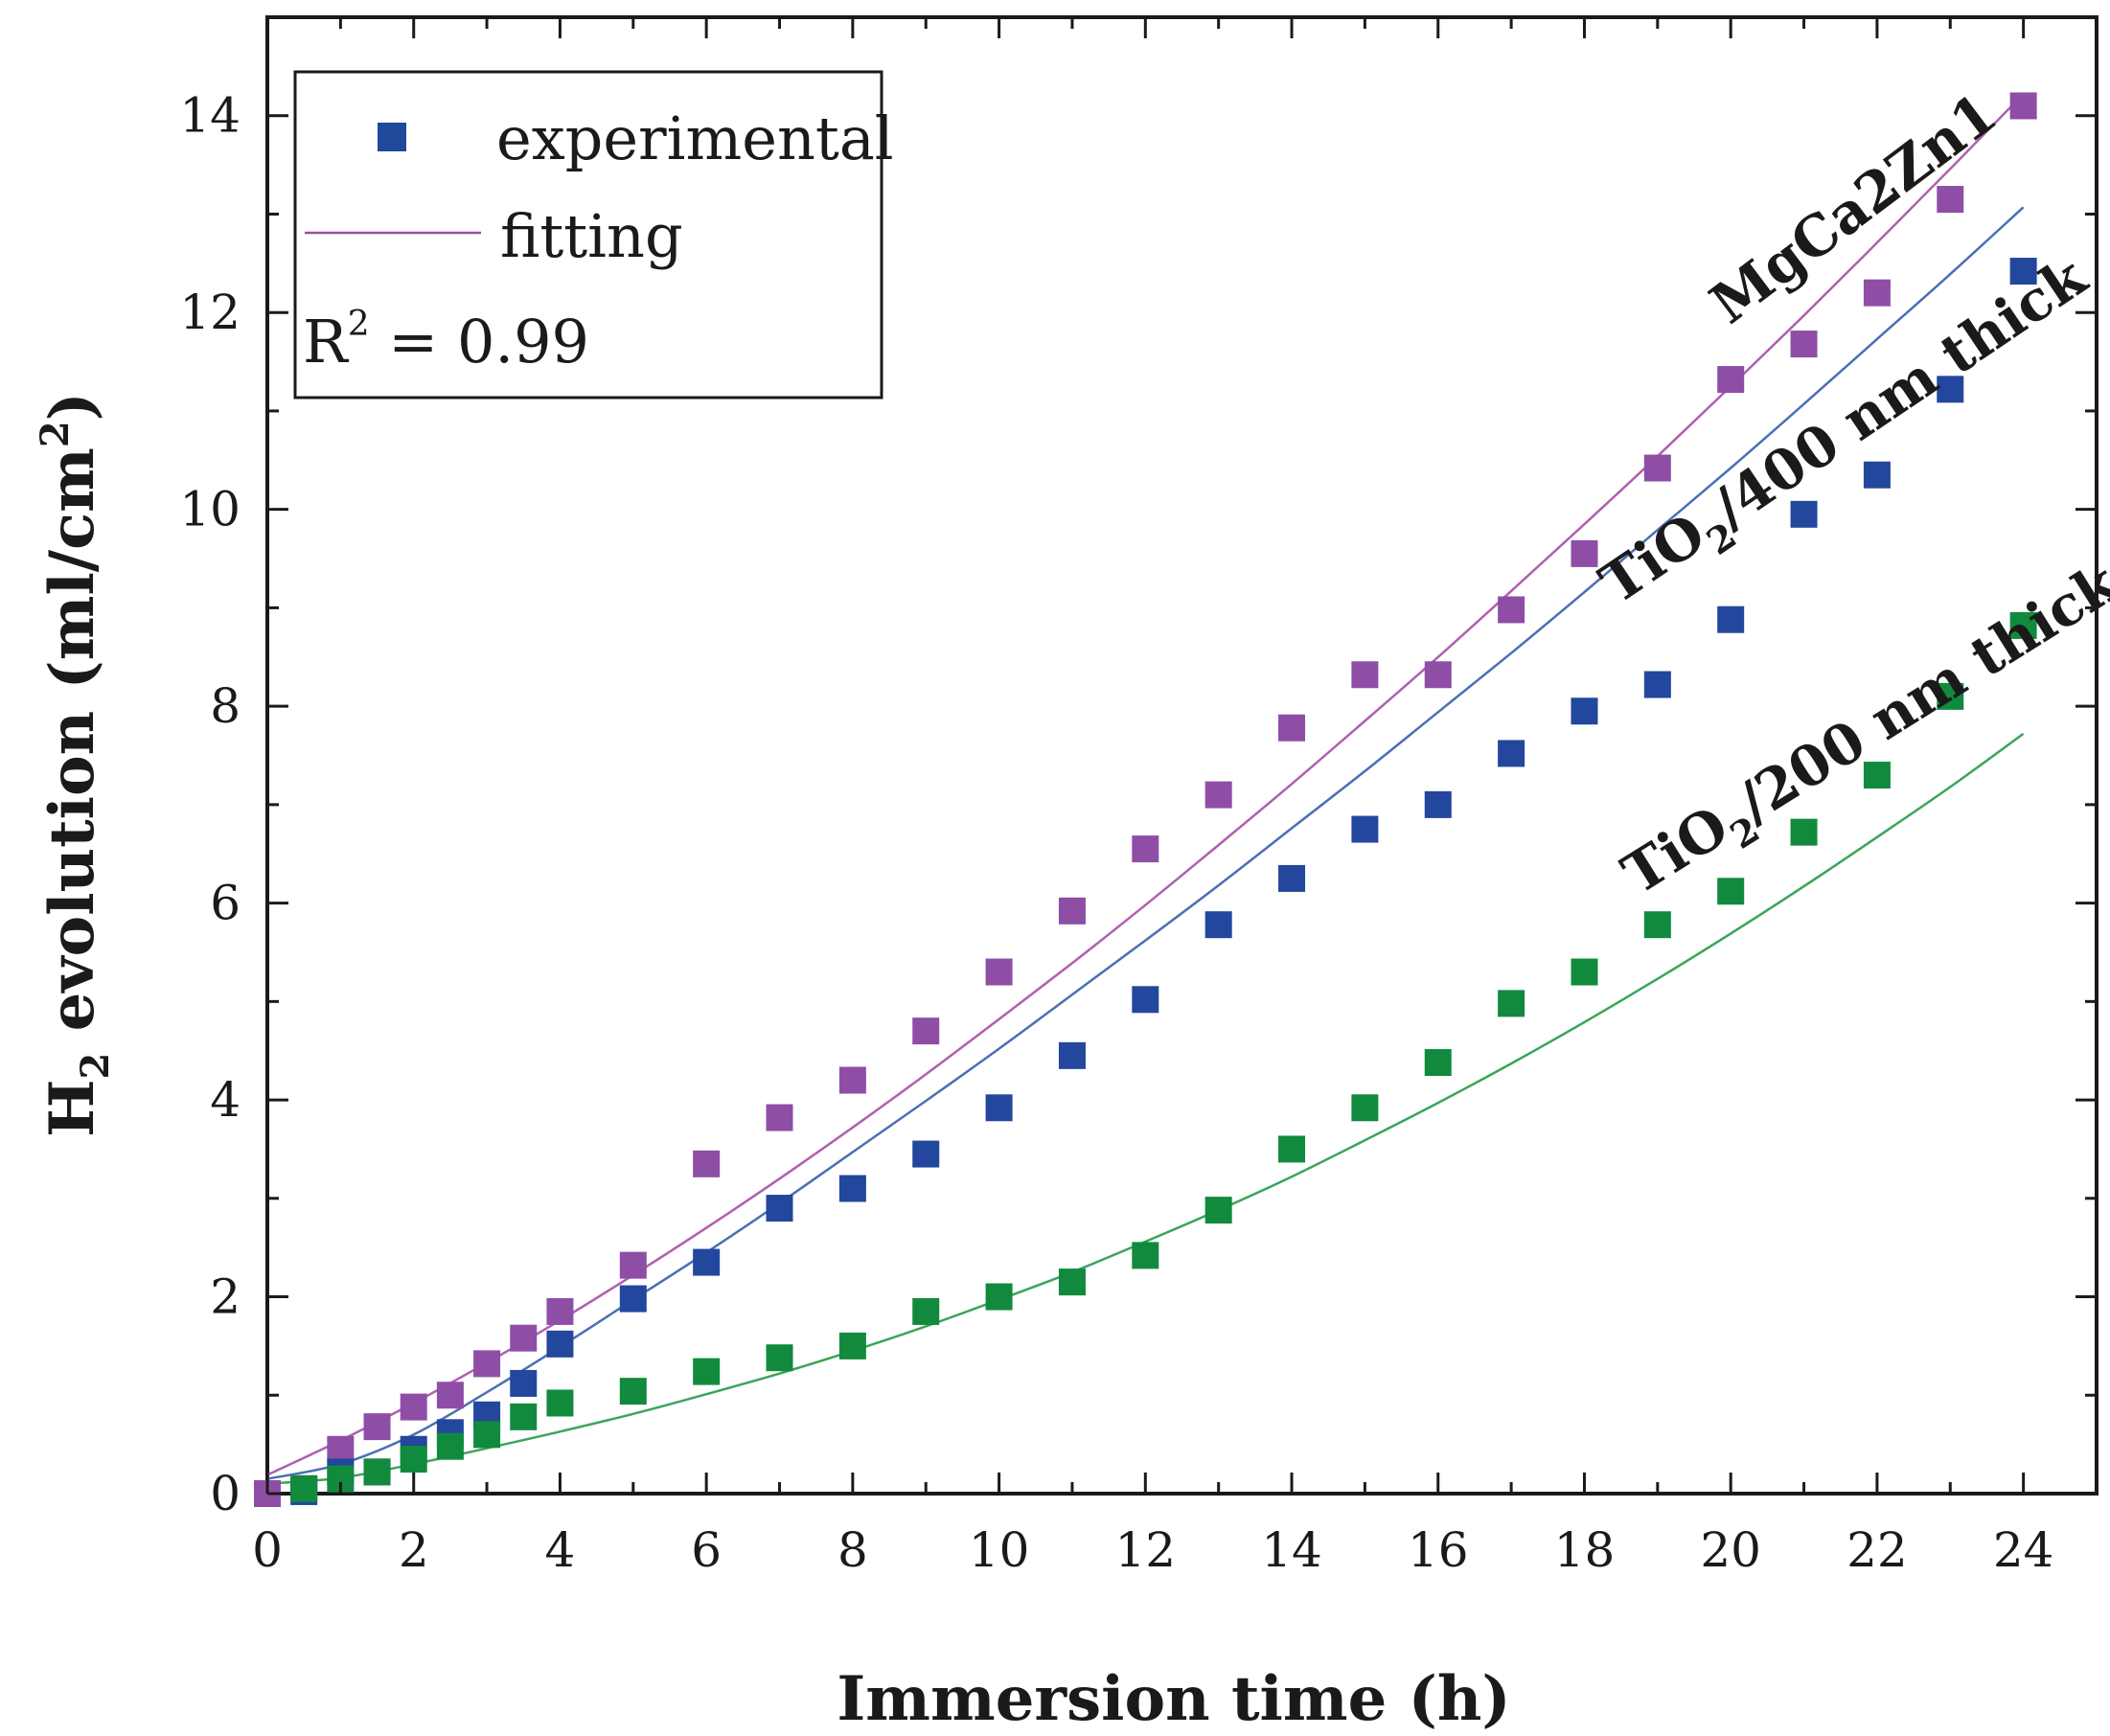 Image resolution: width=2110 pixels, height=1736 pixels. Describe the element at coordinates (1918, 692) in the screenshot. I see `series-label-part: /200 nm thick` at that location.